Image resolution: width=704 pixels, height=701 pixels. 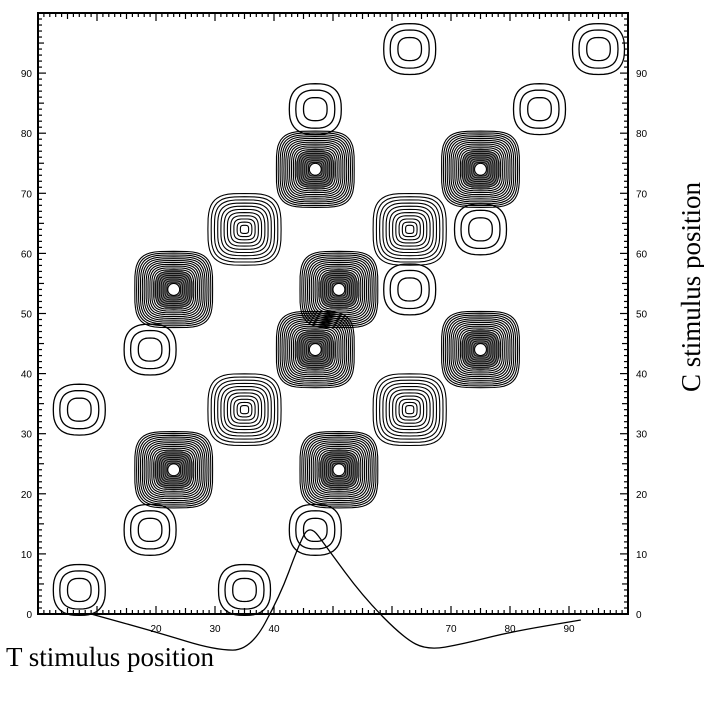 I want to click on x-axis-title: T stimulus position, so click(x=110, y=657).